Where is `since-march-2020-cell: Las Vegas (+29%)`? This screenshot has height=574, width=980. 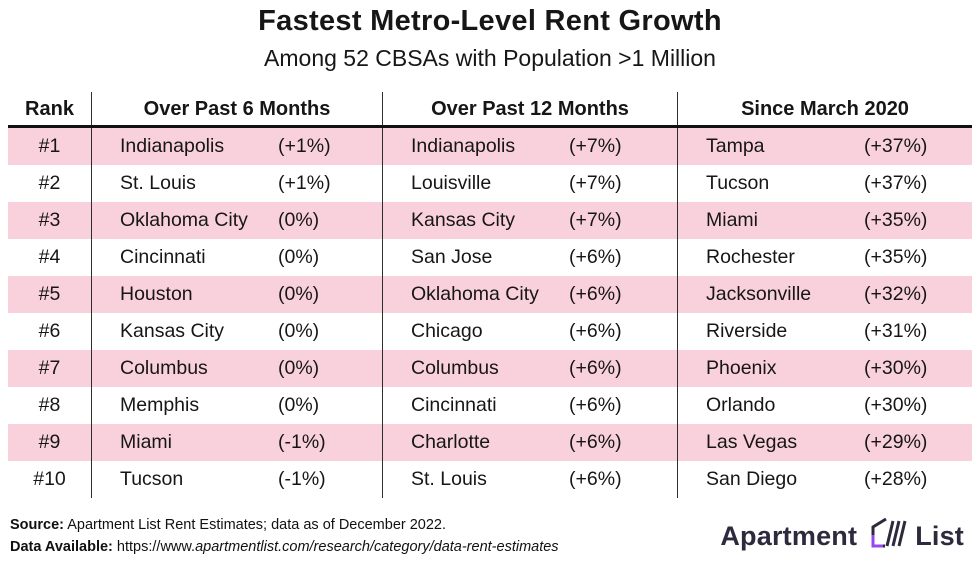
since-march-2020-cell: Las Vegas (+29%) is located at coordinates (825, 442).